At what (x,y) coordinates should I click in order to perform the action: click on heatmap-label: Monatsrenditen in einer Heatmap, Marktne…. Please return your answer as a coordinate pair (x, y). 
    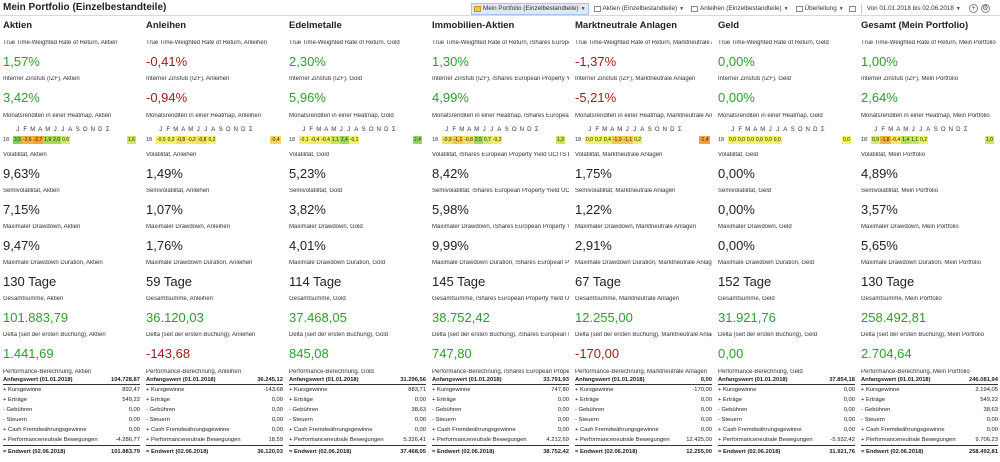
    Looking at the image, I should click on (643, 116).